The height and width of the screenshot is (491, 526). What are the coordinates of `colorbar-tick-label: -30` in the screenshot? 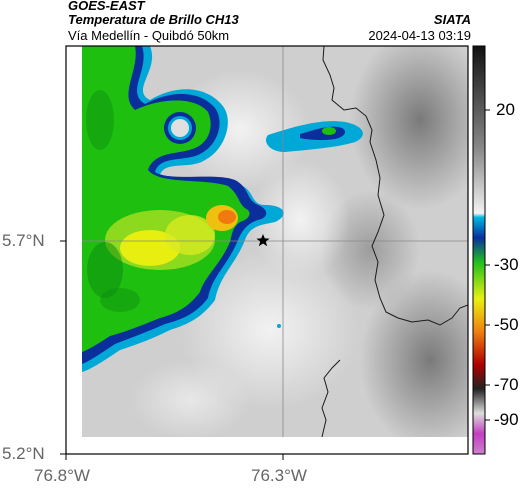 It's located at (506, 264).